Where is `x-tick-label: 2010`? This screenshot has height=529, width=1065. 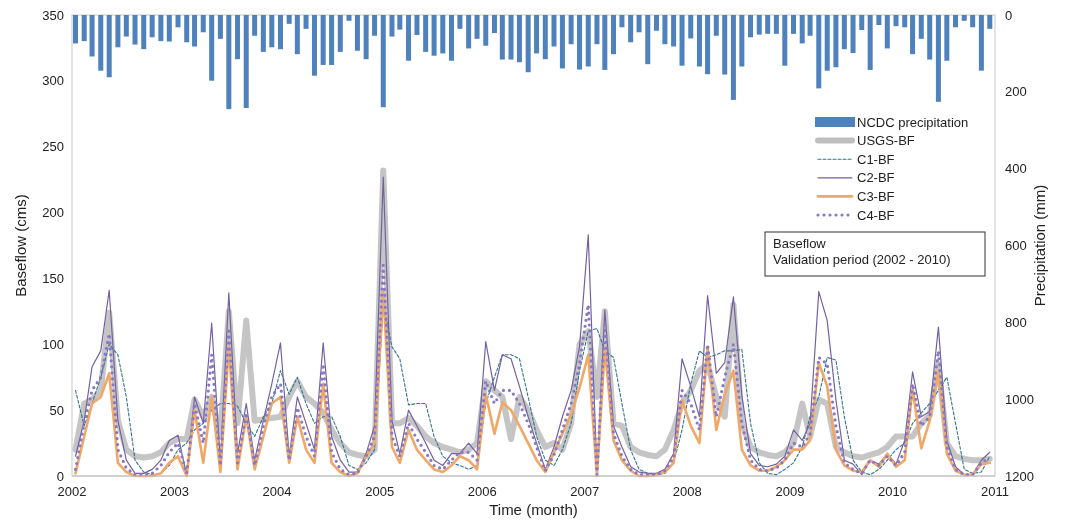 x-tick-label: 2010 is located at coordinates (892, 491).